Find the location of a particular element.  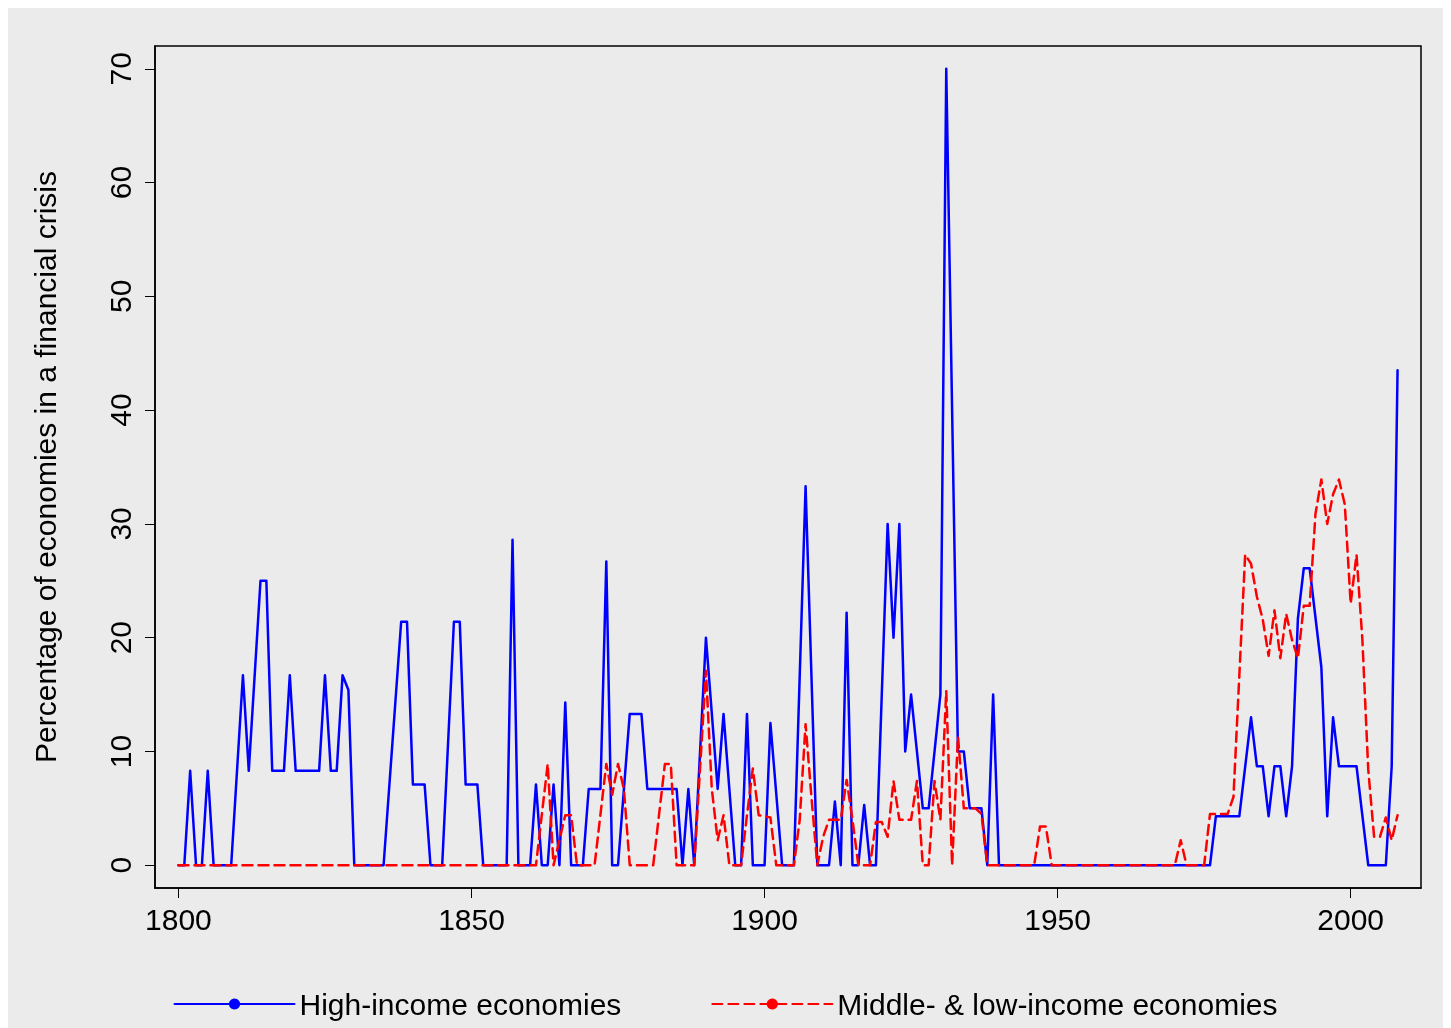

x-tick-label: 1950 is located at coordinates (1057, 919).